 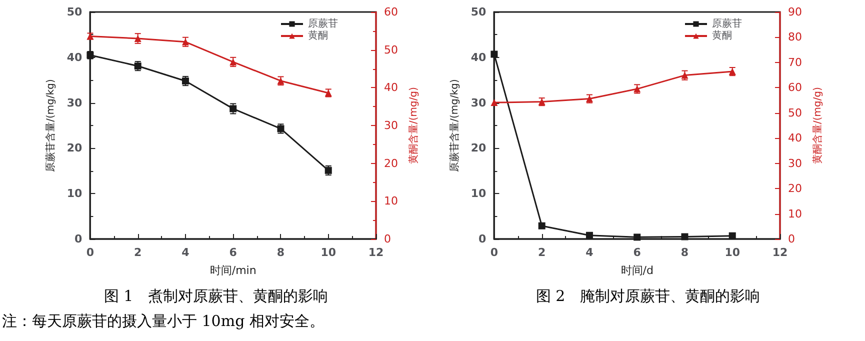 What do you see at coordinates (233, 270) in the screenshot?
I see `x-axis-title: 时间/min` at bounding box center [233, 270].